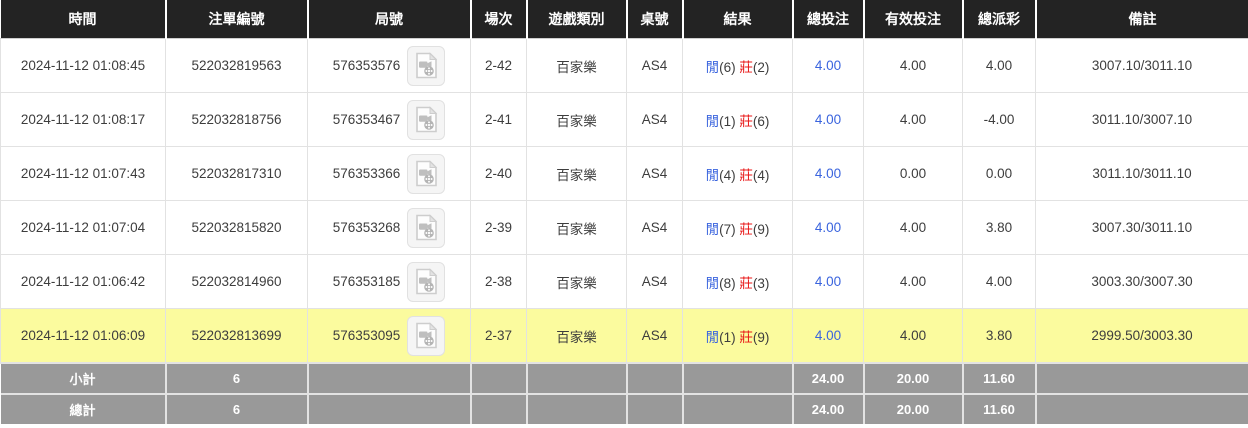 The image size is (1248, 428). Describe the element at coordinates (83, 378) in the screenshot. I see `summary-label: 小計` at that location.